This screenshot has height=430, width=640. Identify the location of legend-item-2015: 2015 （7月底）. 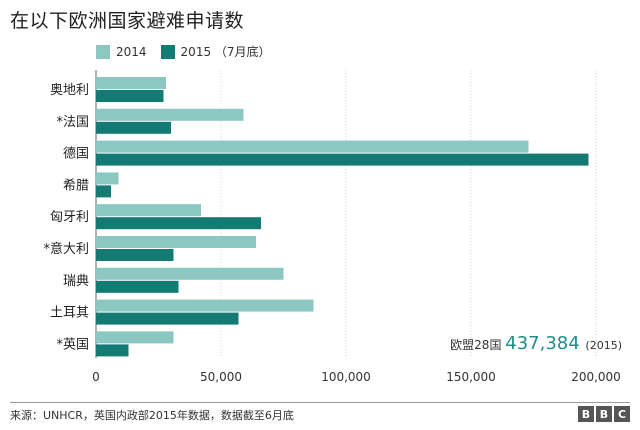
(215, 51).